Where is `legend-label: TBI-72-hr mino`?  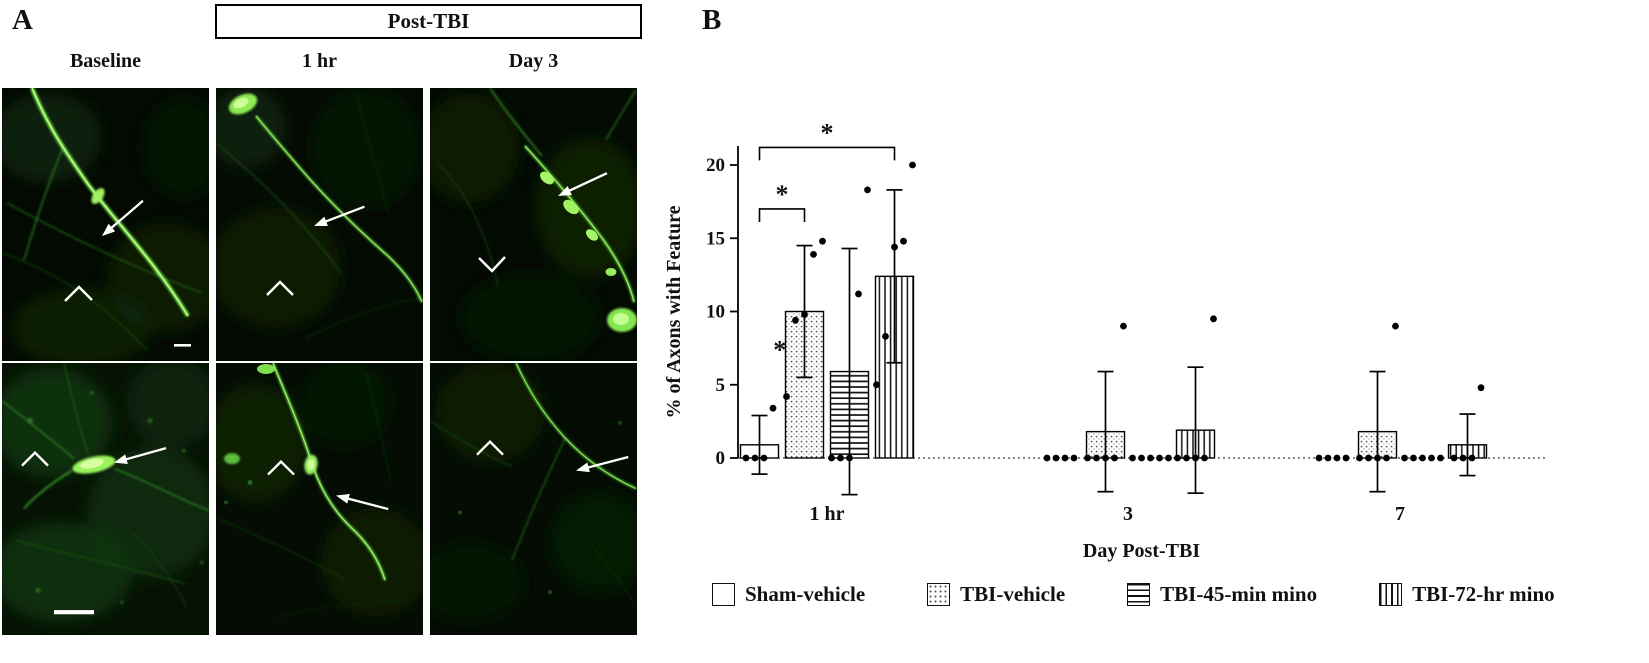
legend-label: TBI-72-hr mino is located at coordinates (1483, 594).